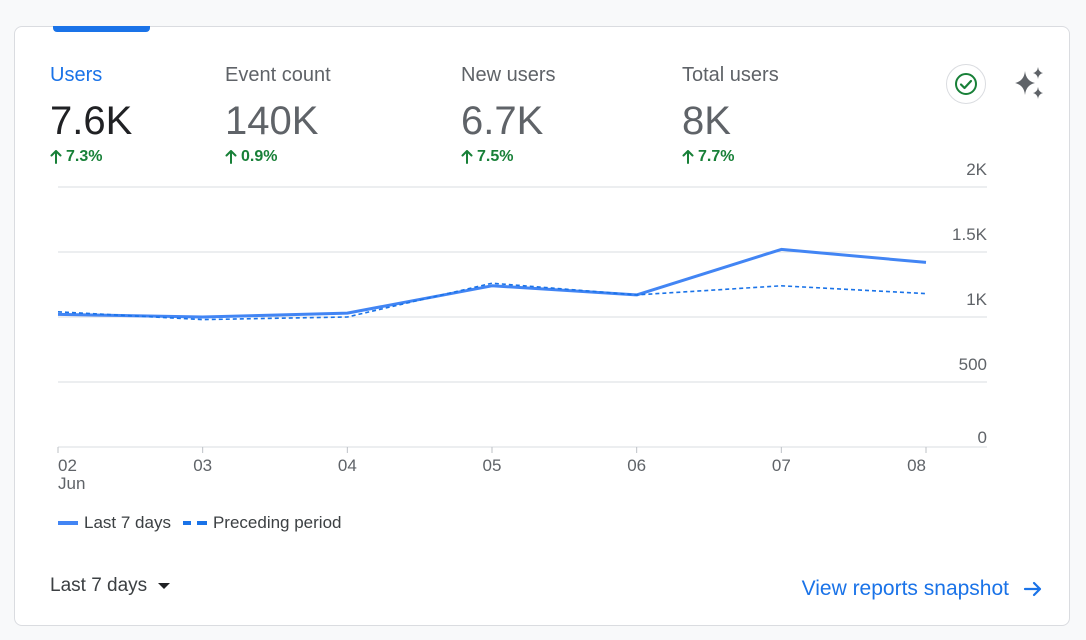 This screenshot has height=640, width=1086. I want to click on metric-value: 140K, so click(272, 121).